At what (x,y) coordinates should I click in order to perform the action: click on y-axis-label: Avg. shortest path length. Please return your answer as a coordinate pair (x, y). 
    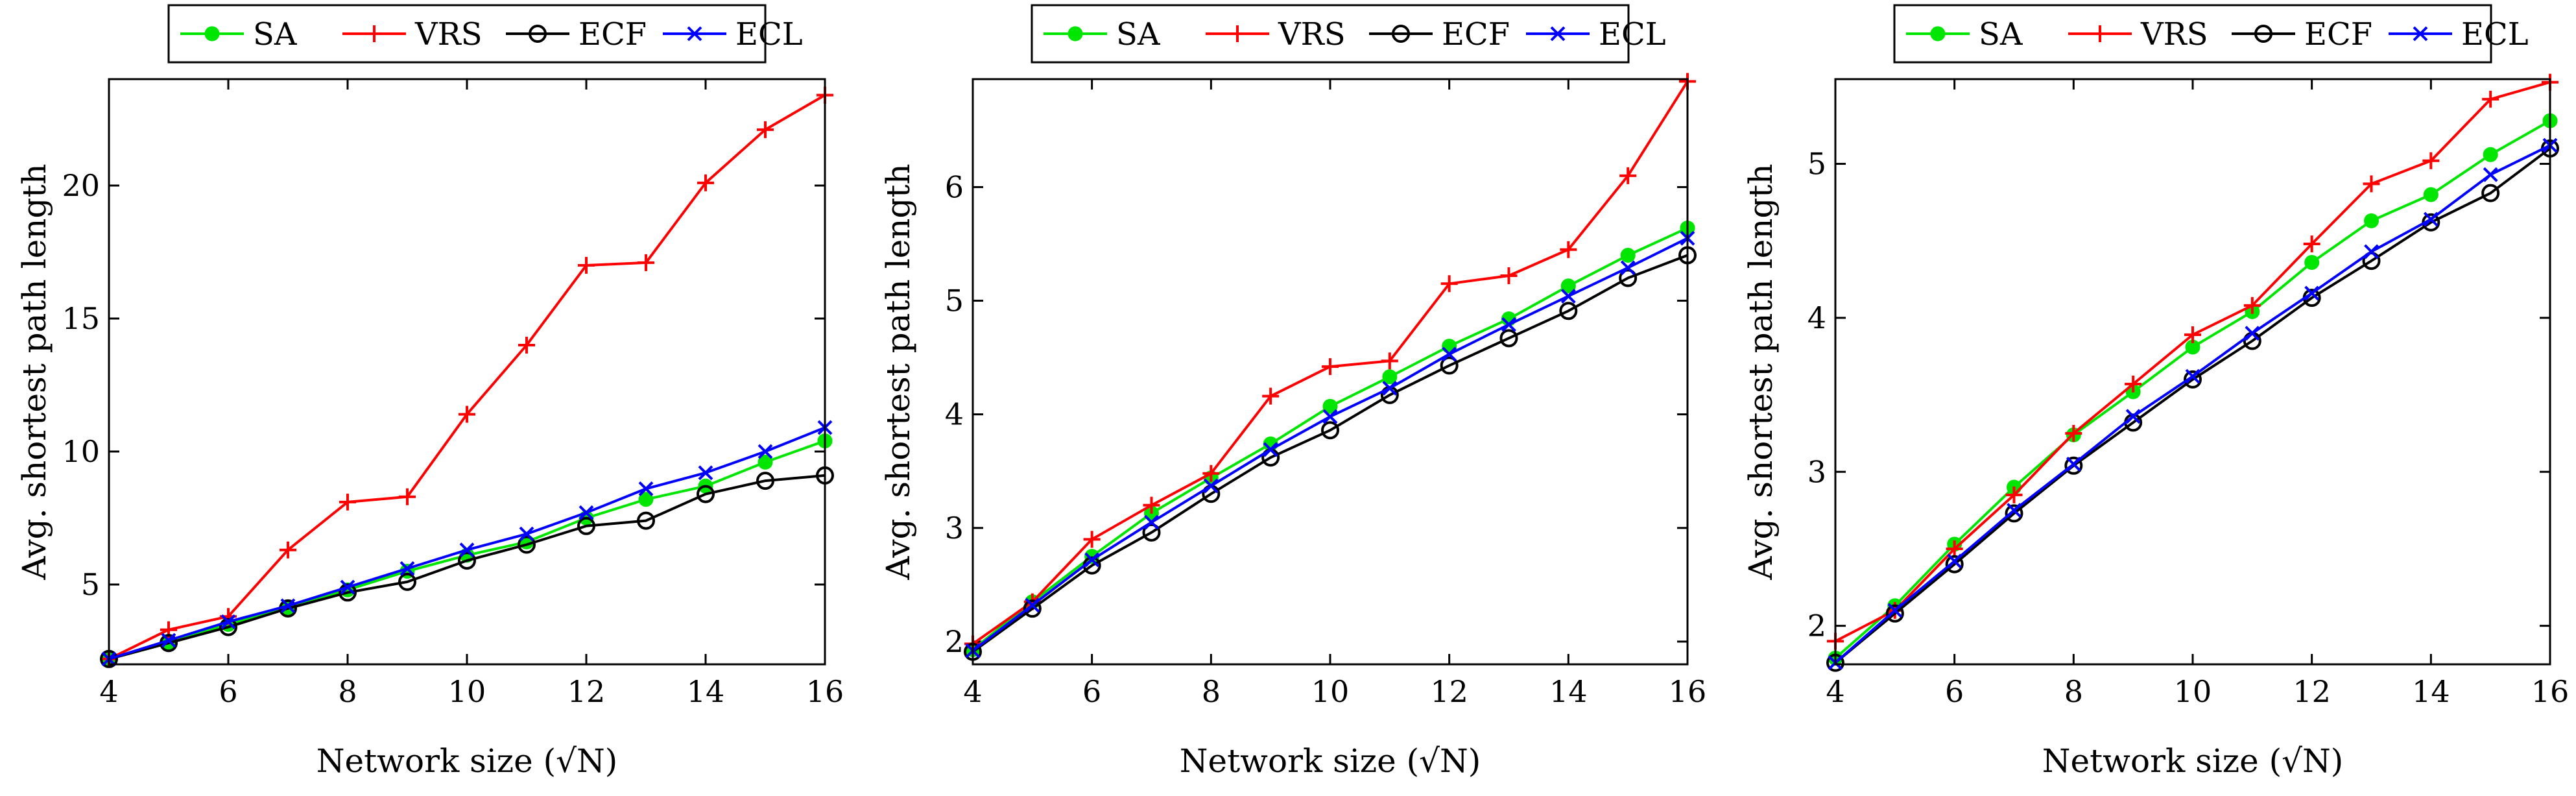
    Looking at the image, I should click on (898, 371).